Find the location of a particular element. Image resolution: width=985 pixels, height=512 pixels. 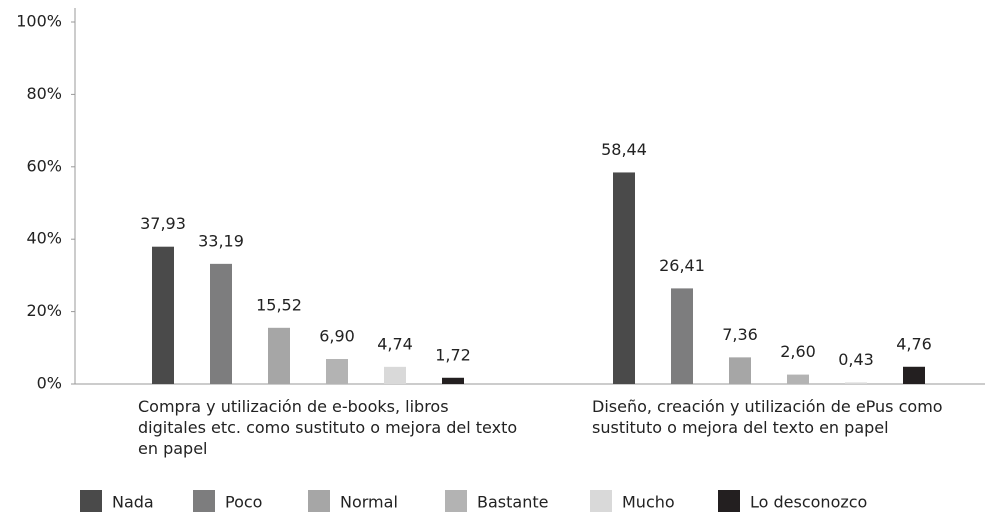

data-label: 15,52 is located at coordinates (279, 304).